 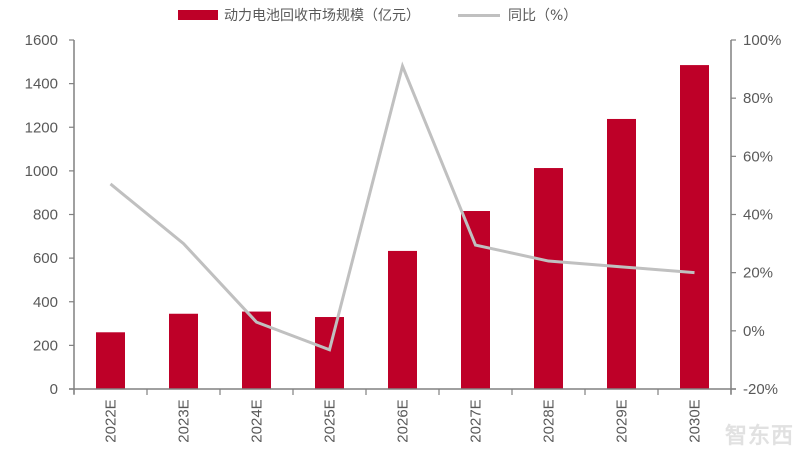 I want to click on left-axis-tick-label: 1200, so click(x=41, y=127).